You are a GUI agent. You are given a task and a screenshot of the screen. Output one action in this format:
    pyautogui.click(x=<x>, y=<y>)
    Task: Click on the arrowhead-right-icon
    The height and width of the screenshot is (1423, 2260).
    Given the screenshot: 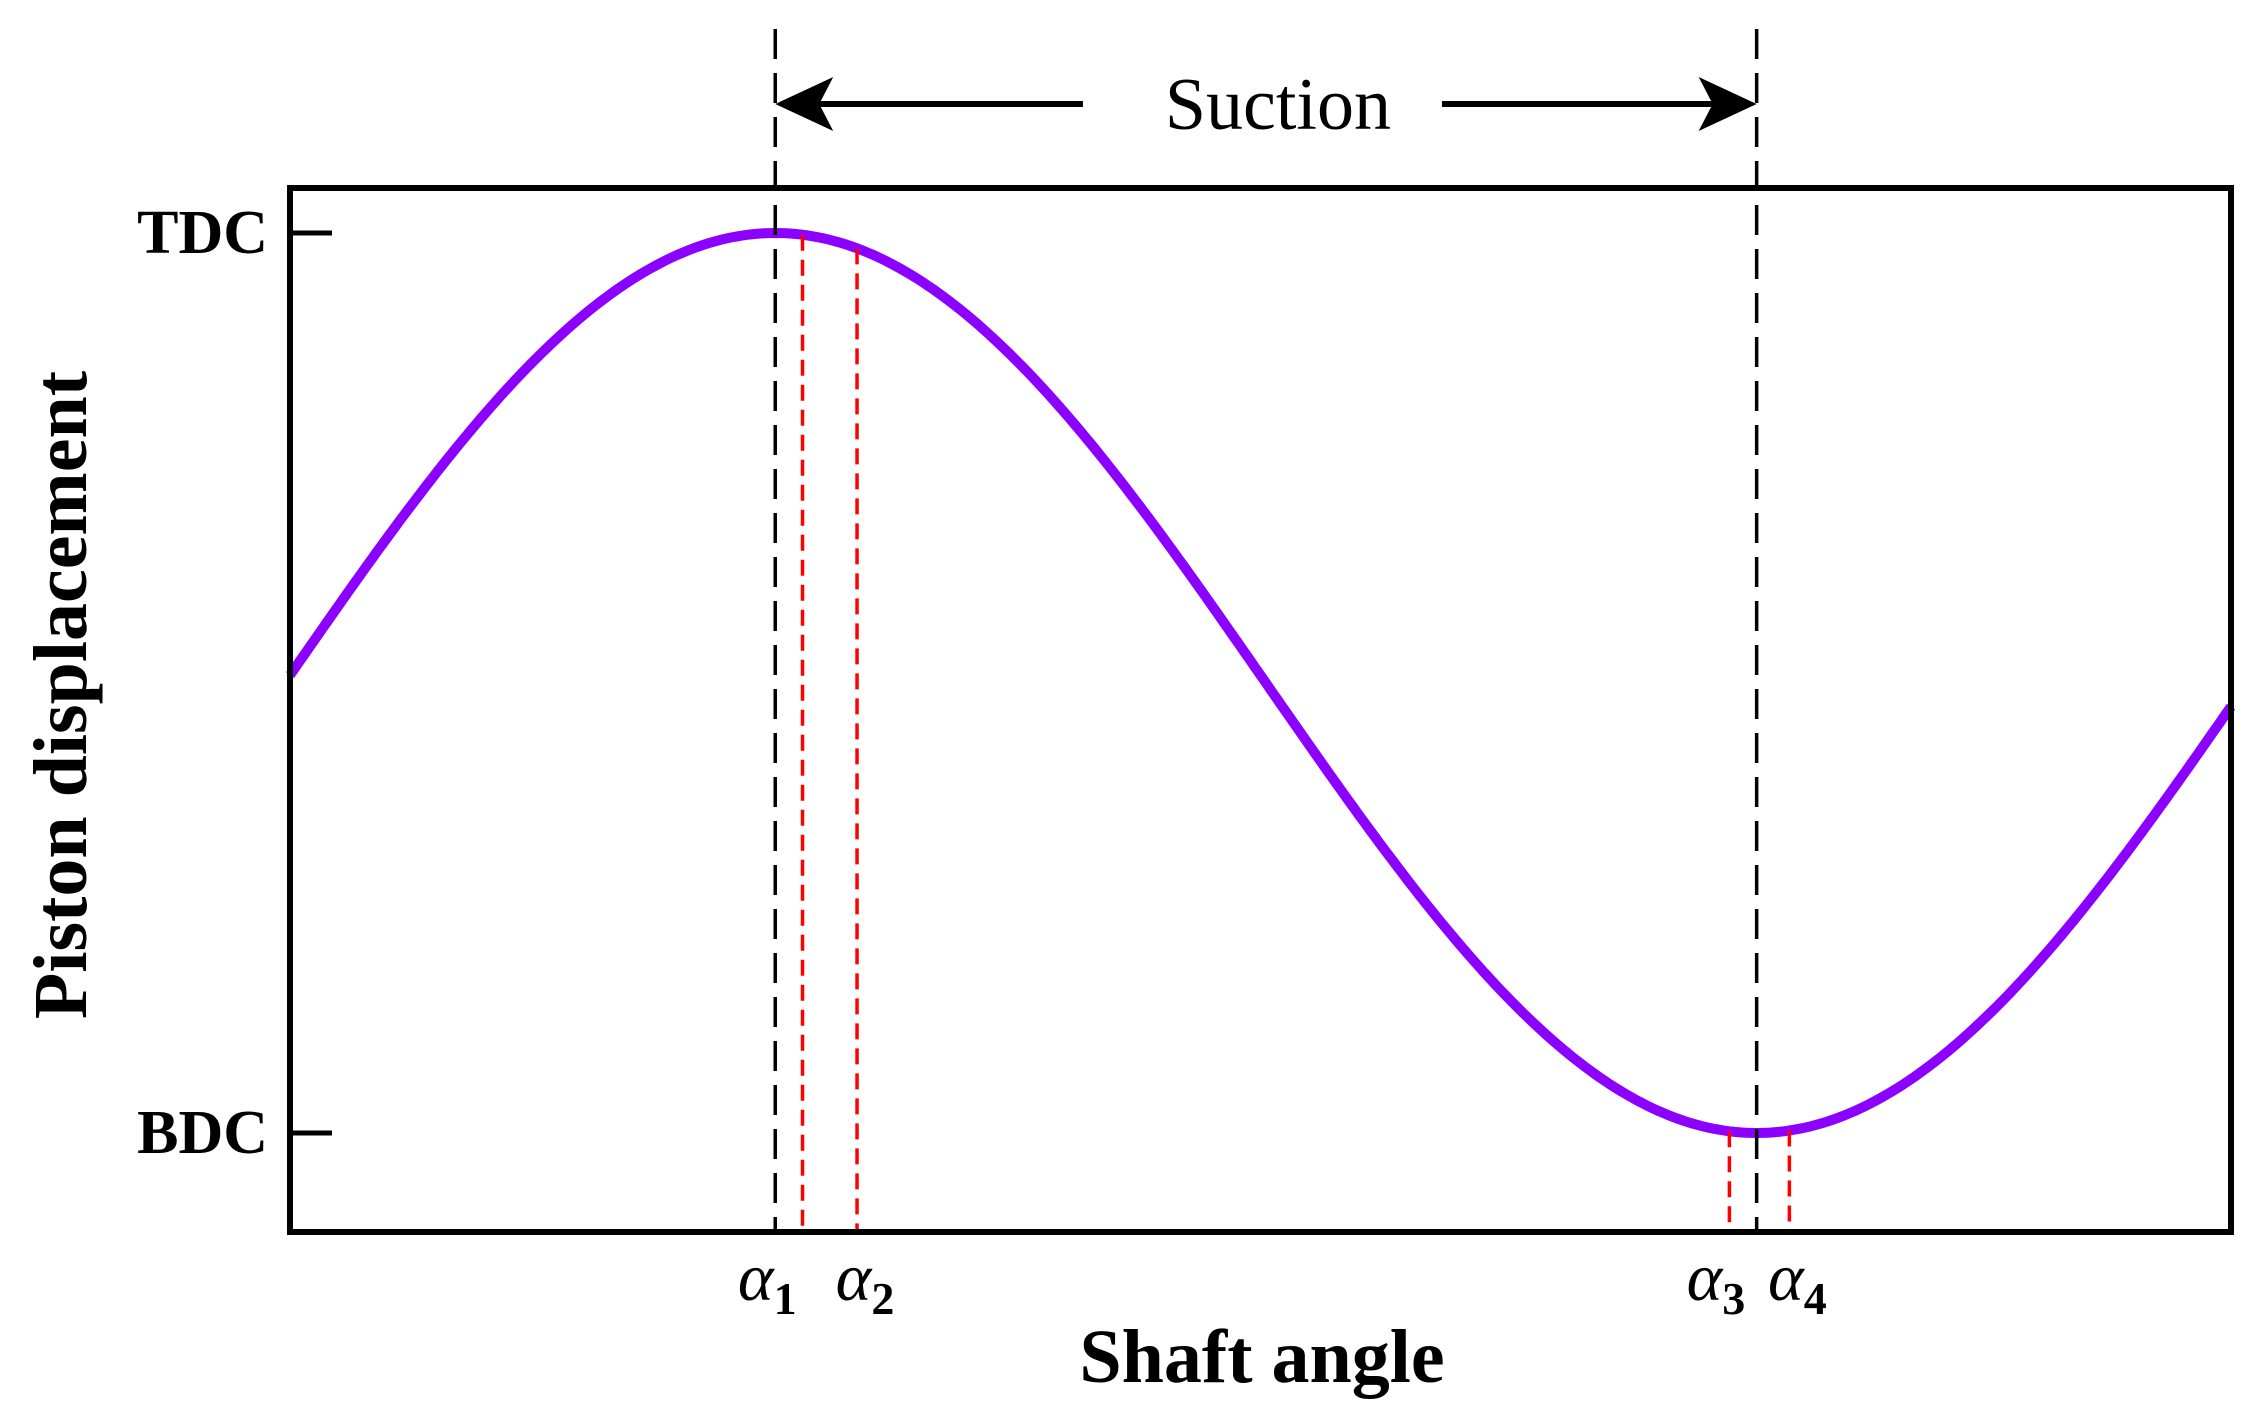 What is the action you would take?
    pyautogui.click(x=1727, y=104)
    